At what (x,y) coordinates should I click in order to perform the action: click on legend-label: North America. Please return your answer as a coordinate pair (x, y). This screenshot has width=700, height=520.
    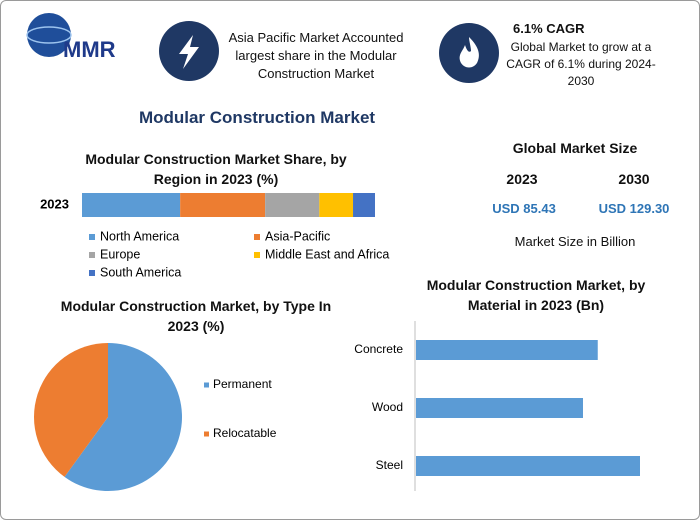
    Looking at the image, I should click on (139, 236).